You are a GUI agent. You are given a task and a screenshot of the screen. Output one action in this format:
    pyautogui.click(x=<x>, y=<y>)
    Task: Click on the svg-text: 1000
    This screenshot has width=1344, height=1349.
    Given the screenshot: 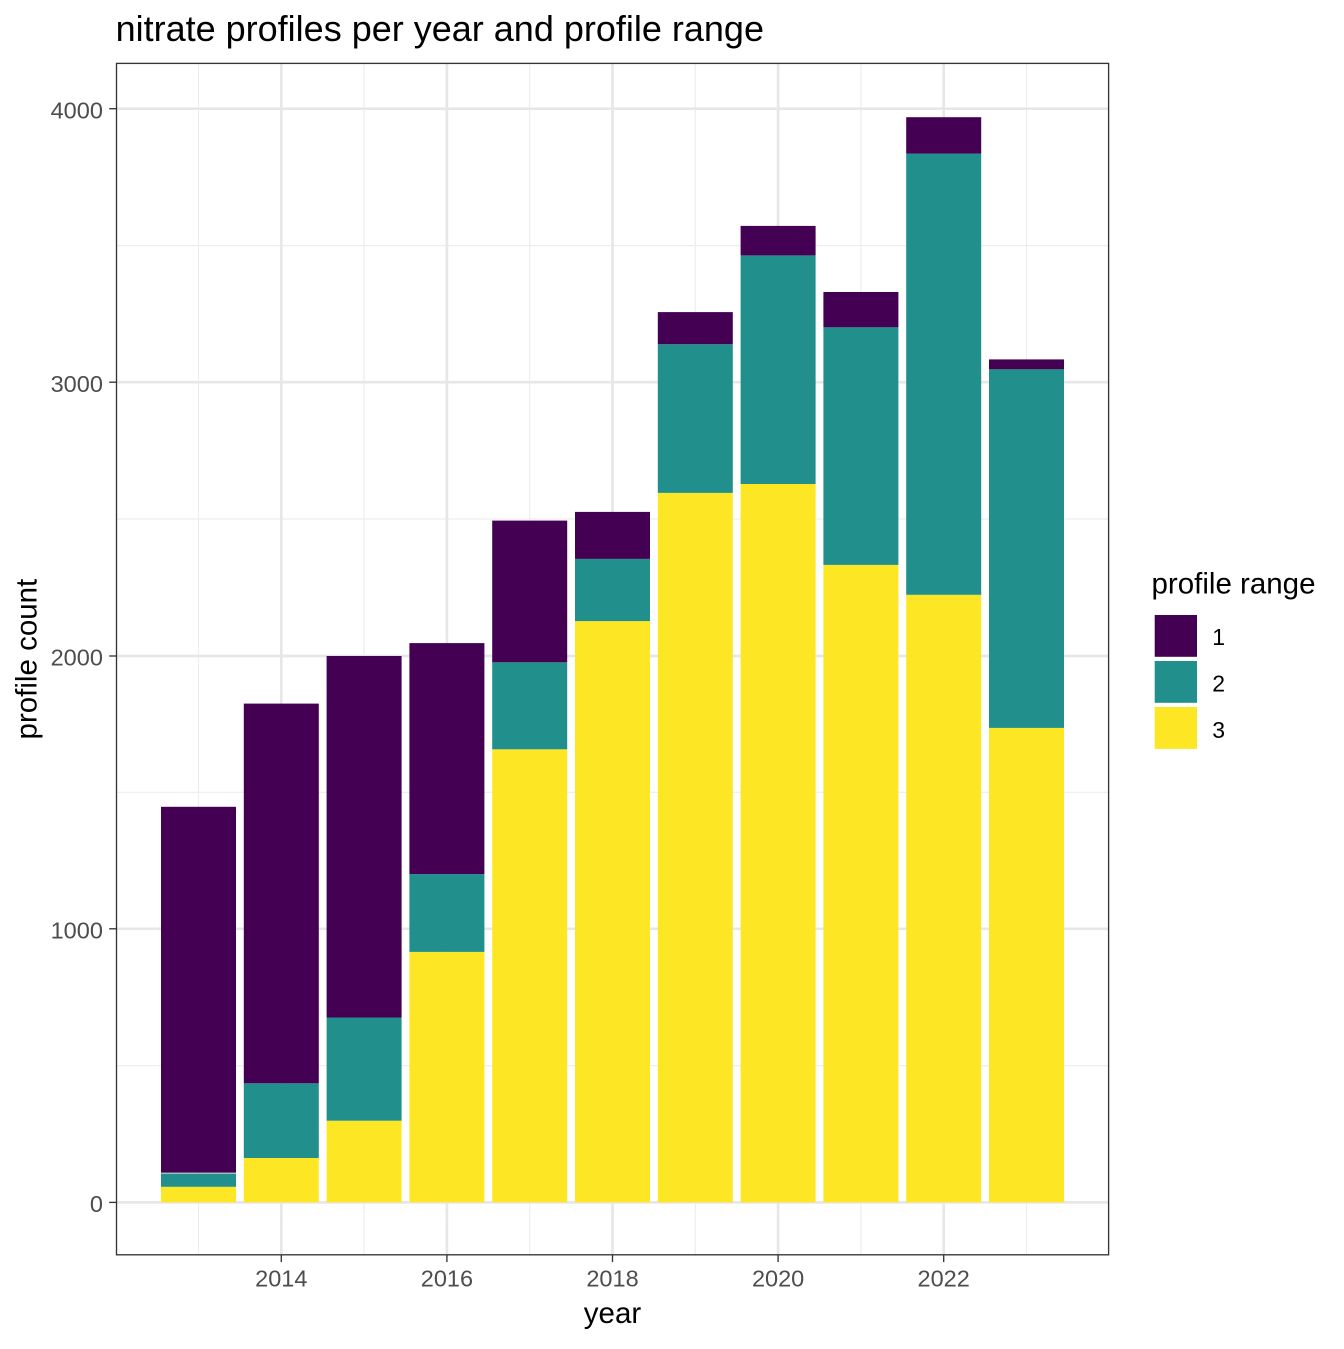 What is the action you would take?
    pyautogui.click(x=77, y=931)
    